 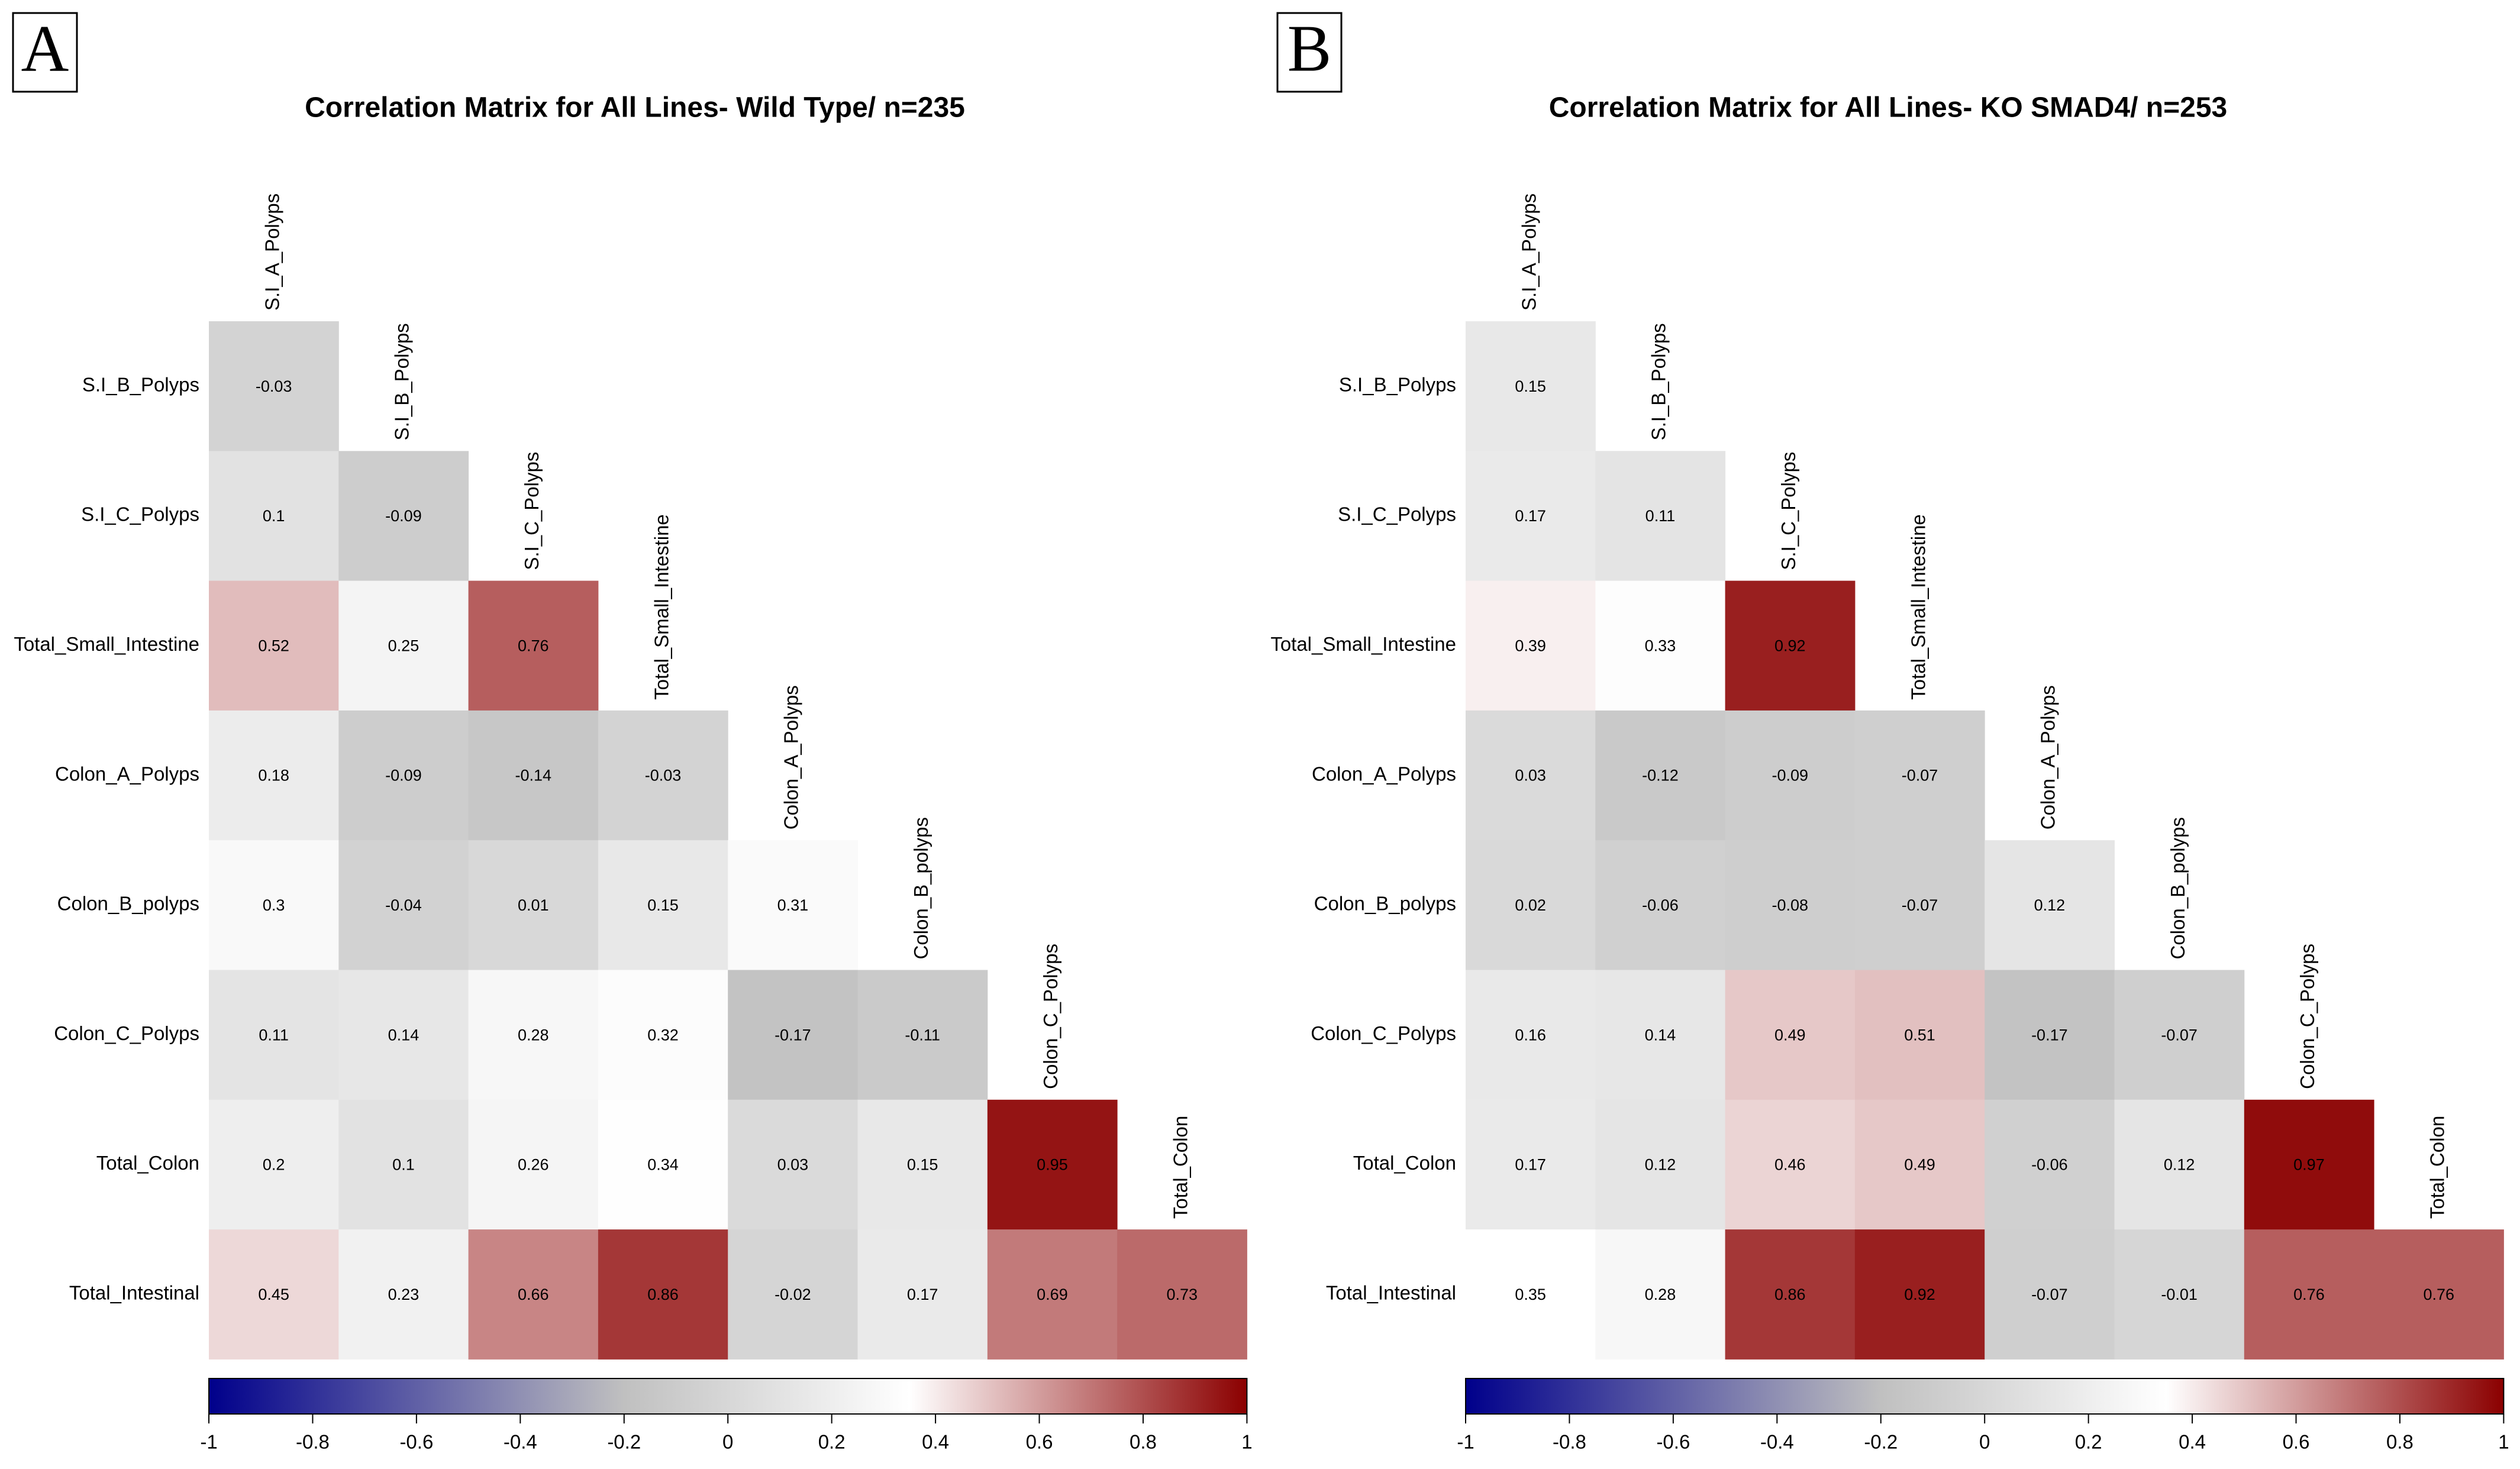 I want to click on cell-value: -0.14, so click(x=533, y=776).